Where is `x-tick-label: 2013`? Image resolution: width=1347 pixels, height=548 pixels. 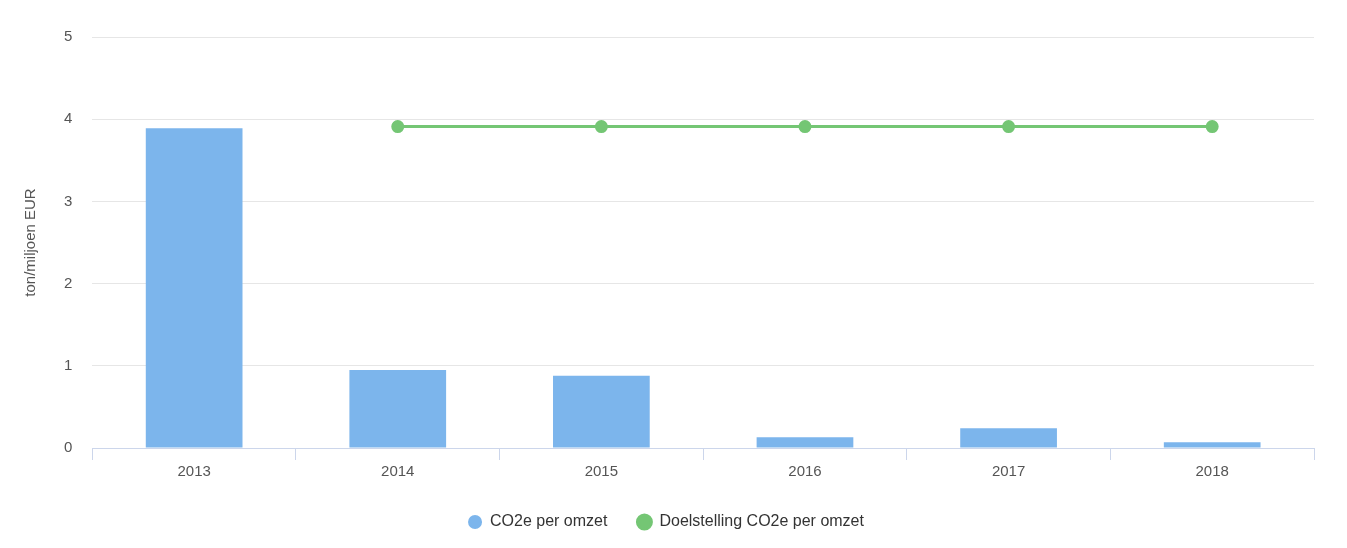
x-tick-label: 2013 is located at coordinates (194, 471).